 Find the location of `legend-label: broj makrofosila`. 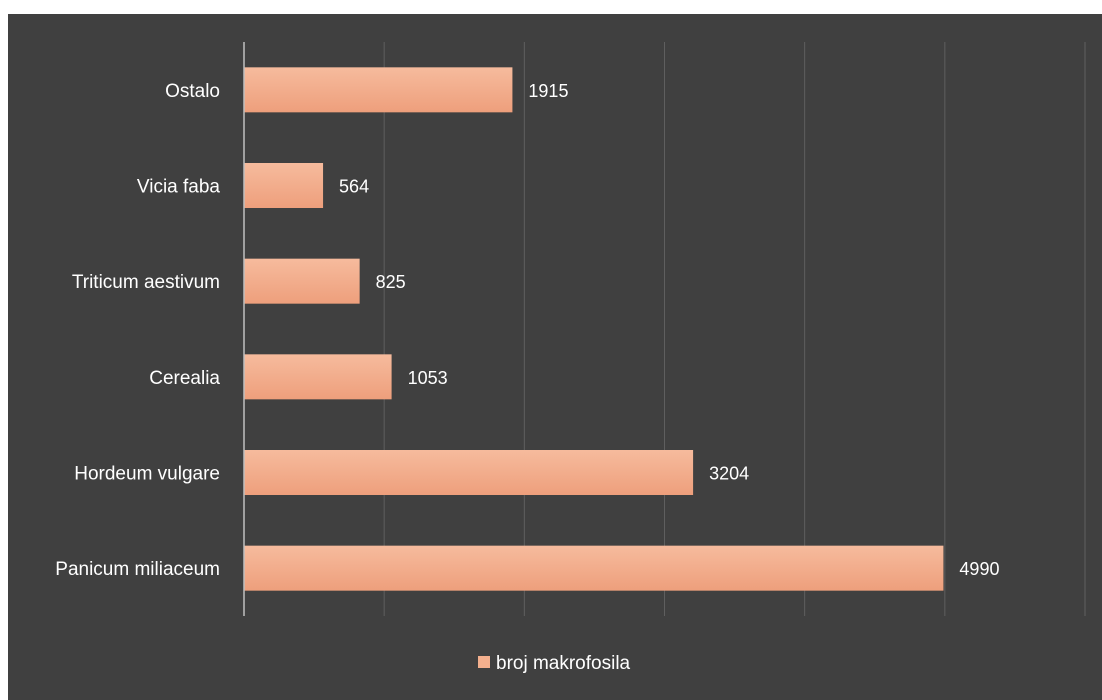

legend-label: broj makrofosila is located at coordinates (563, 663).